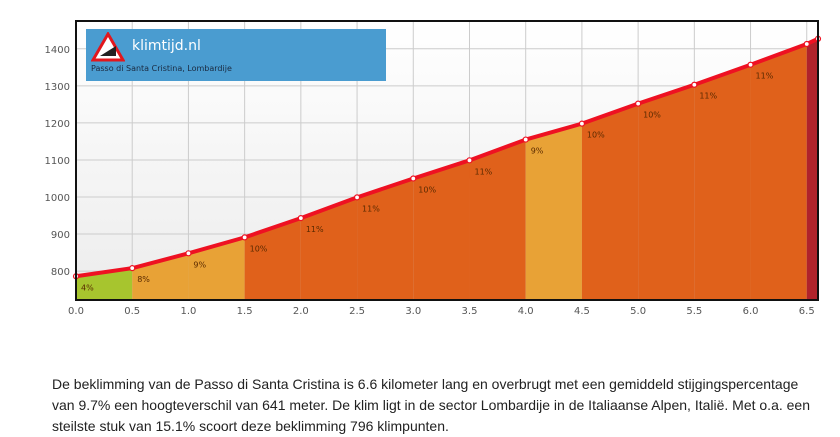 The height and width of the screenshot is (437, 840). I want to click on x-tick-label: 1.5, so click(245, 311).